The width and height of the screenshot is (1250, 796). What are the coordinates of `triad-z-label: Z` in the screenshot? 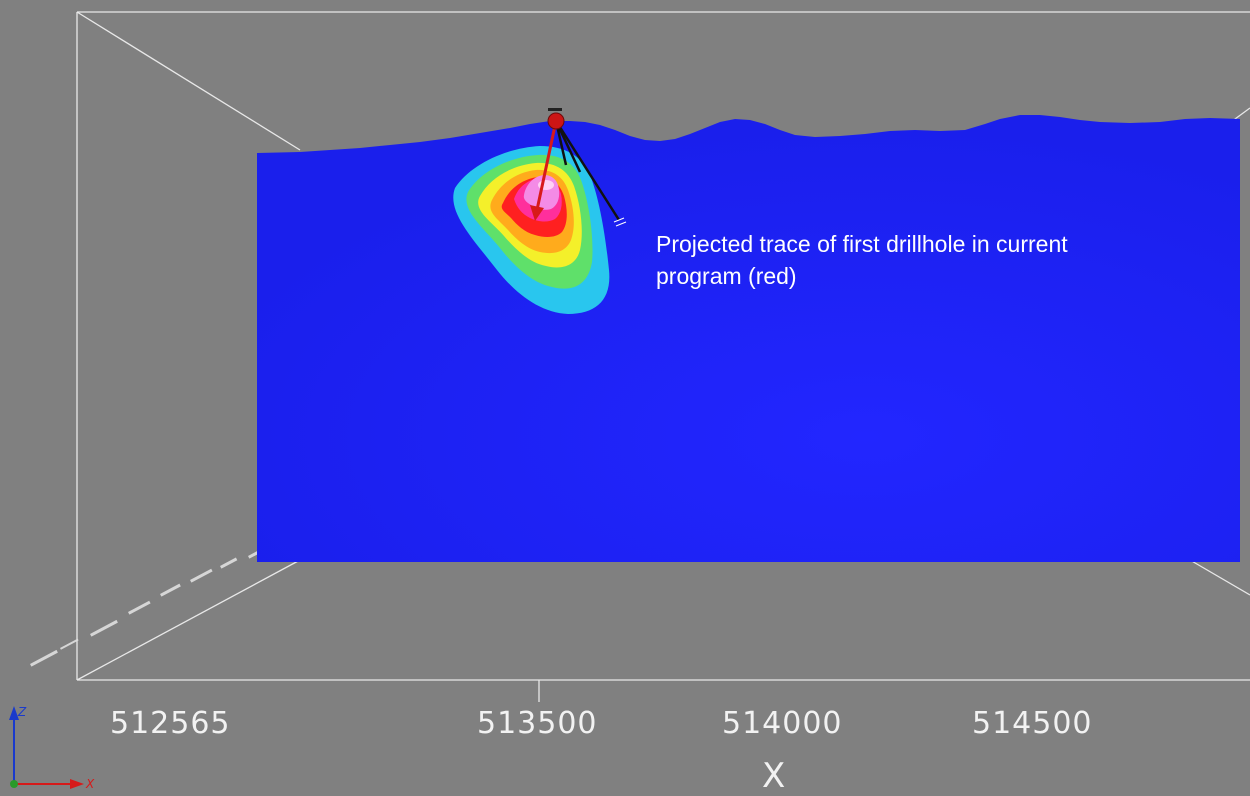 It's located at (22, 712).